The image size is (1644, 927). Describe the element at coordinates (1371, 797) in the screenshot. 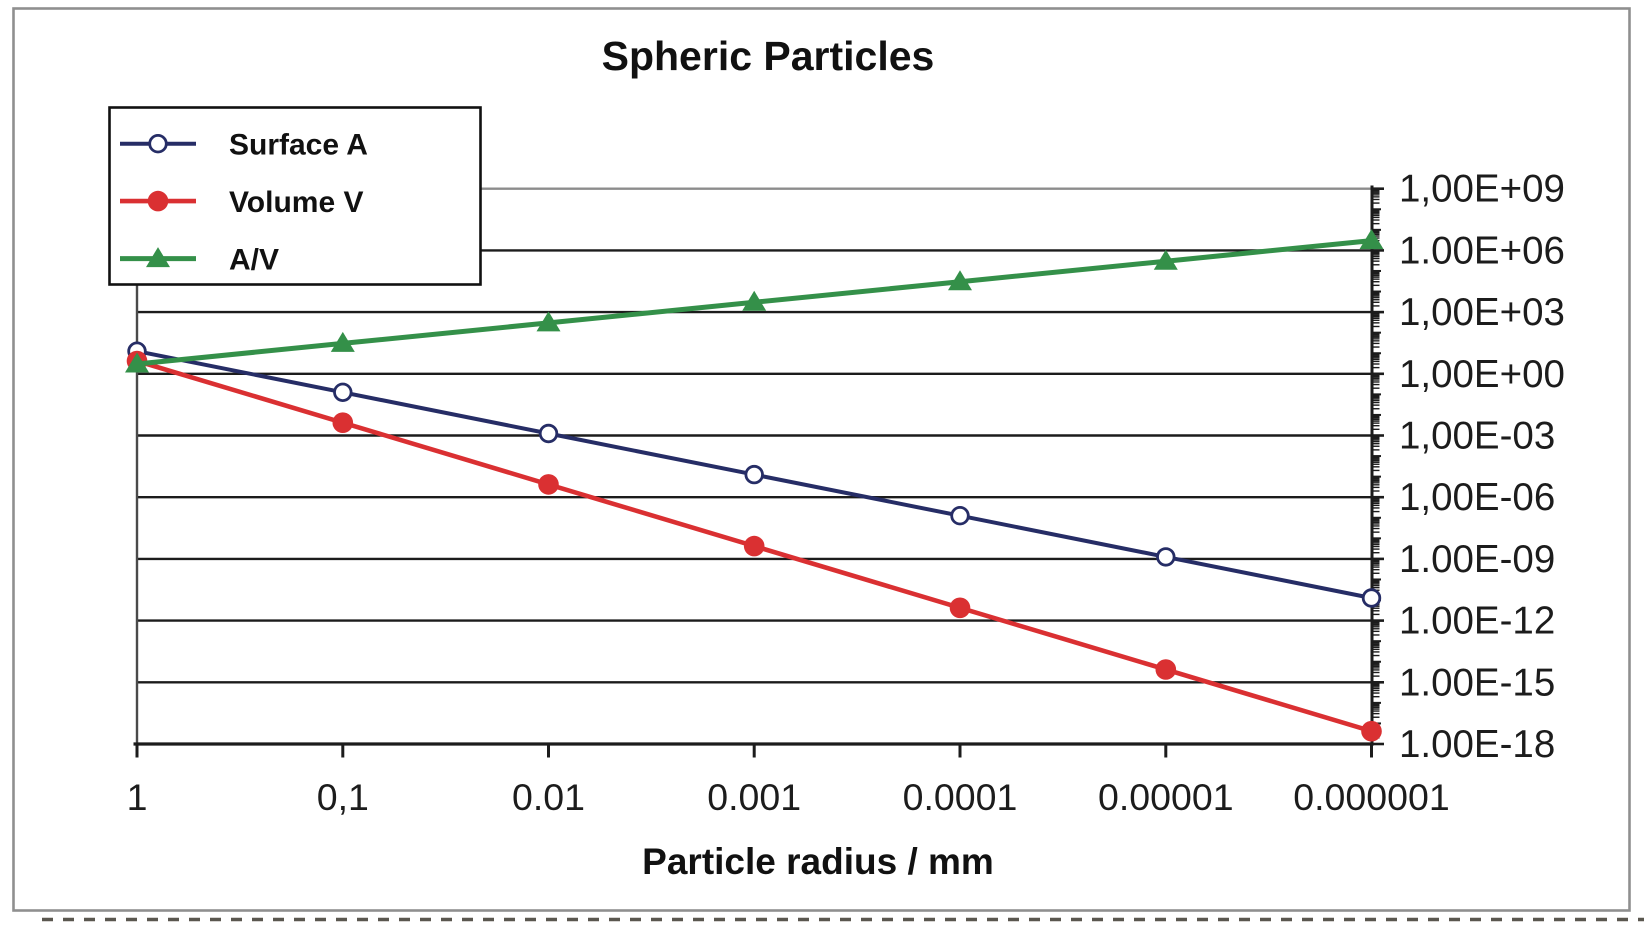

I see `svg-text: 0.000001` at that location.